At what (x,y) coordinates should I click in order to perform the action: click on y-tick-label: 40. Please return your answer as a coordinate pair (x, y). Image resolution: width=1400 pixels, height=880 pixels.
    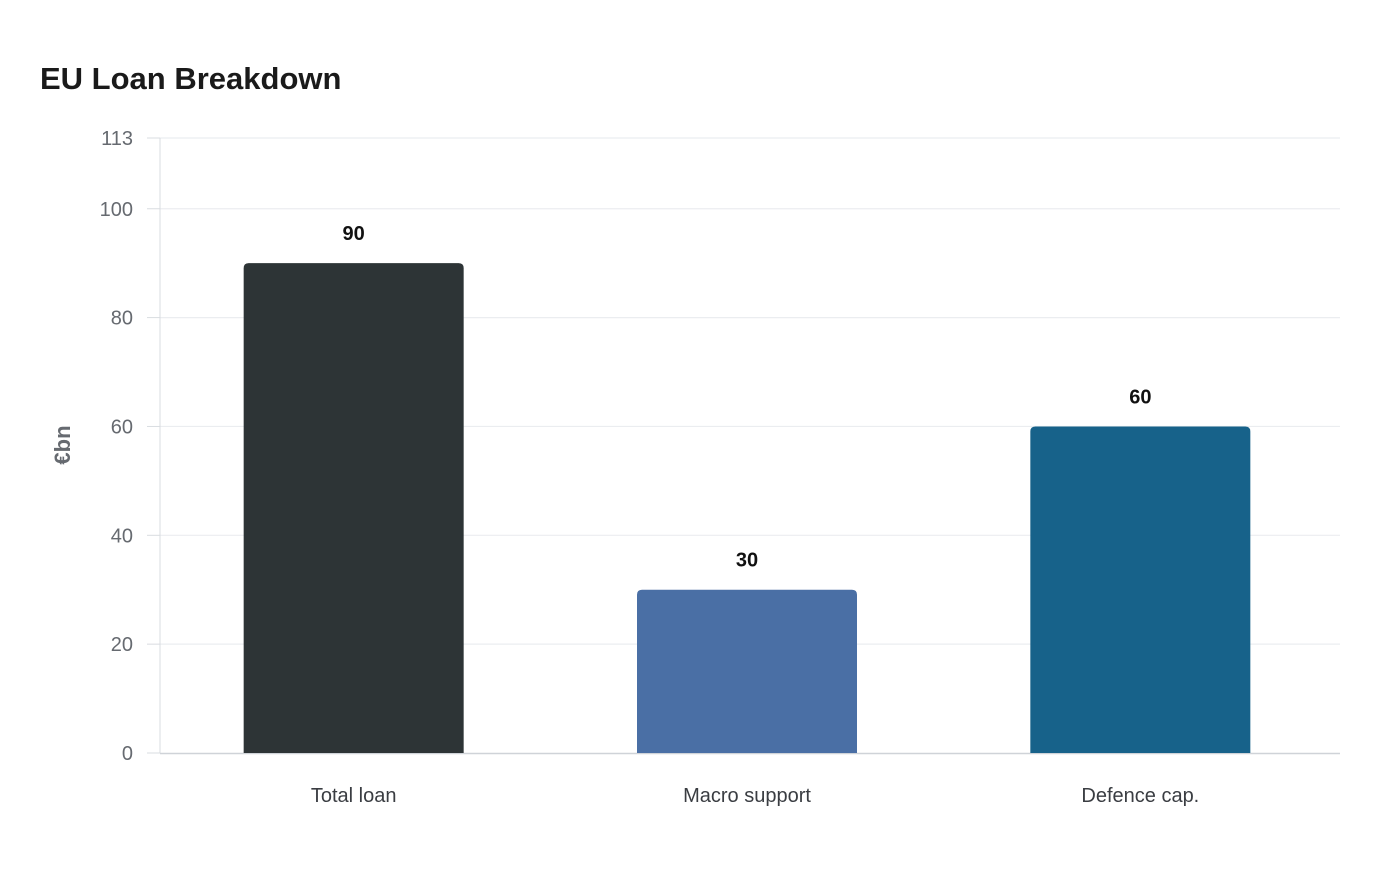
    Looking at the image, I should click on (122, 536).